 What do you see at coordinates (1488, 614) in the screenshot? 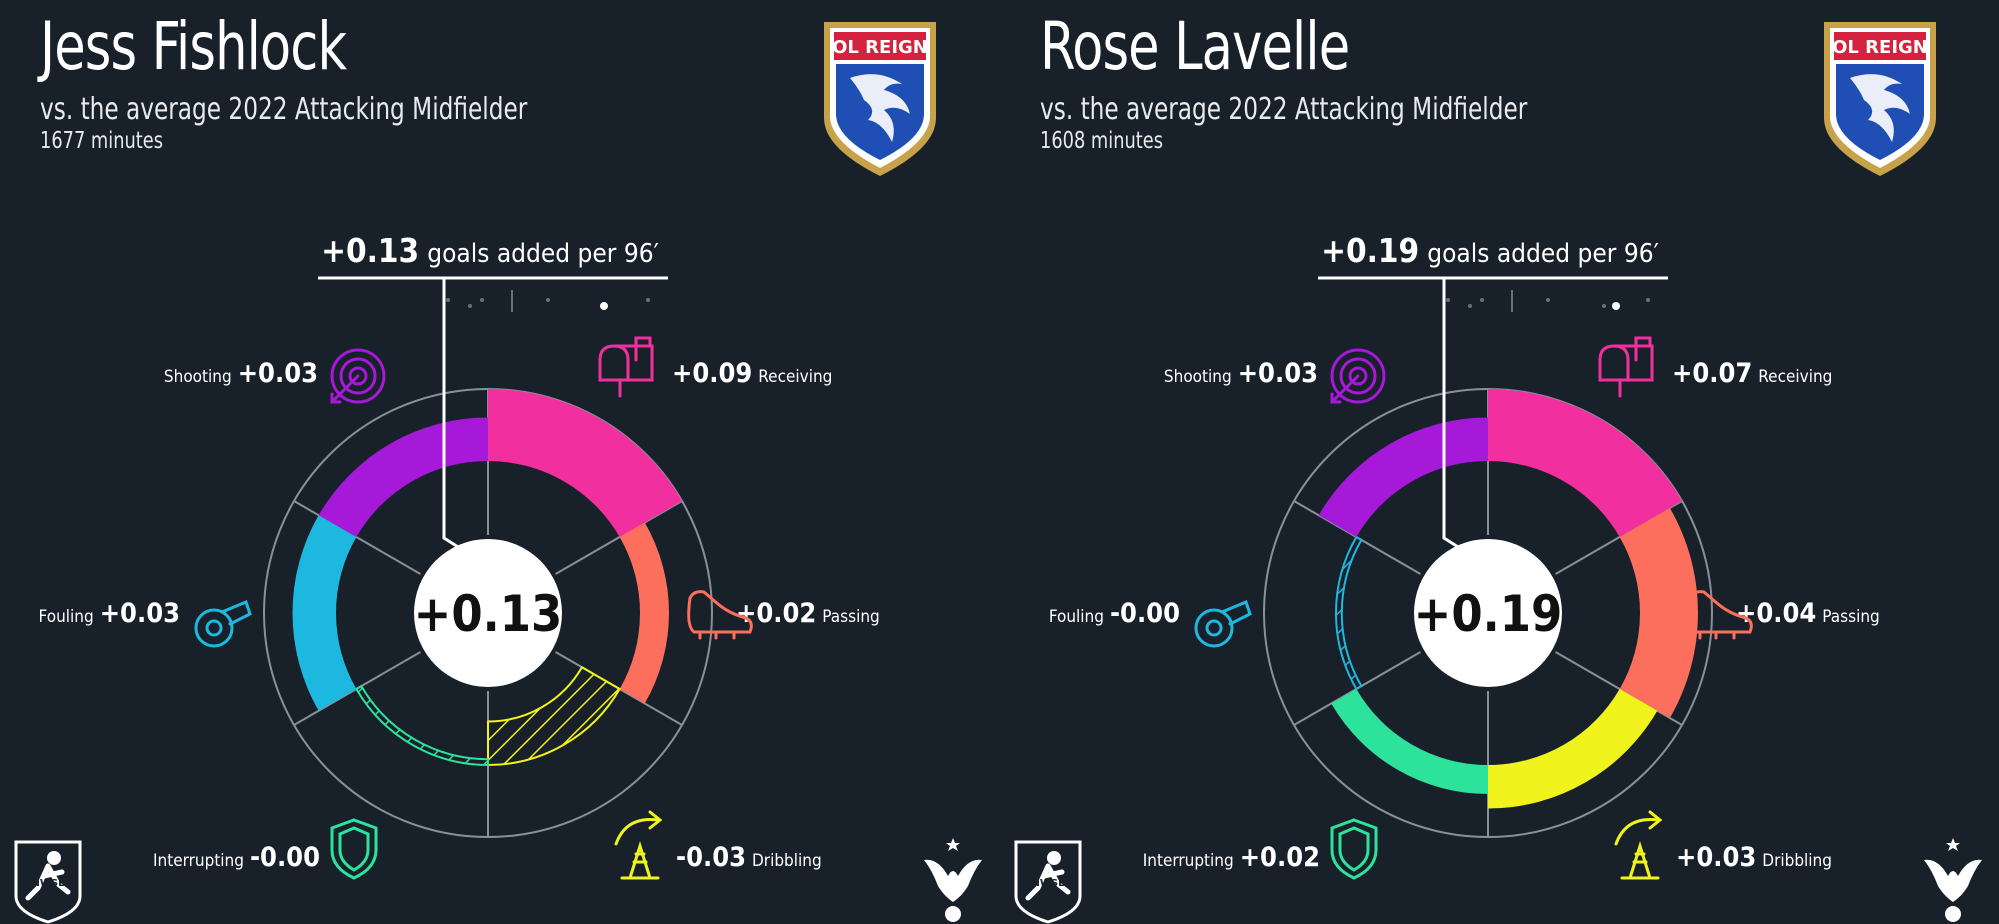
I see `center-total: +0.19` at bounding box center [1488, 614].